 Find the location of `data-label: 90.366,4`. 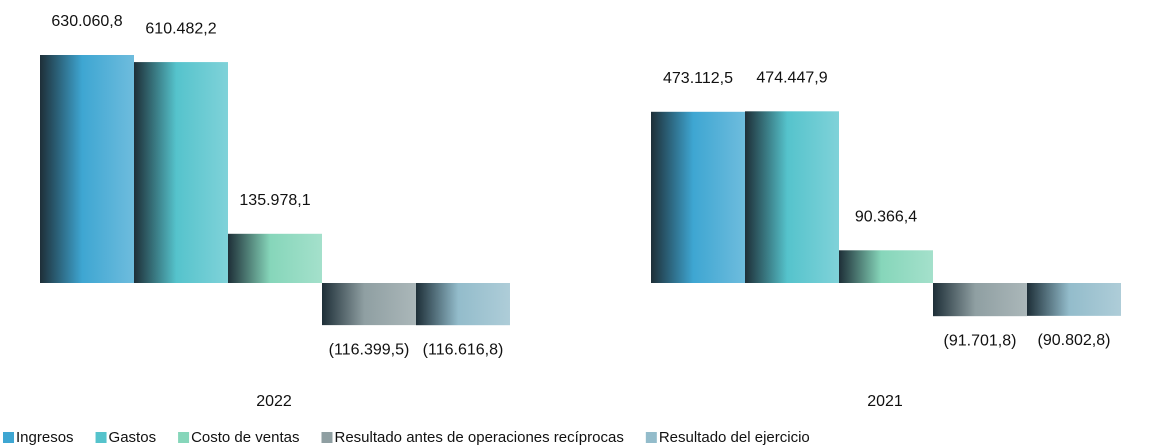

data-label: 90.366,4 is located at coordinates (886, 217).